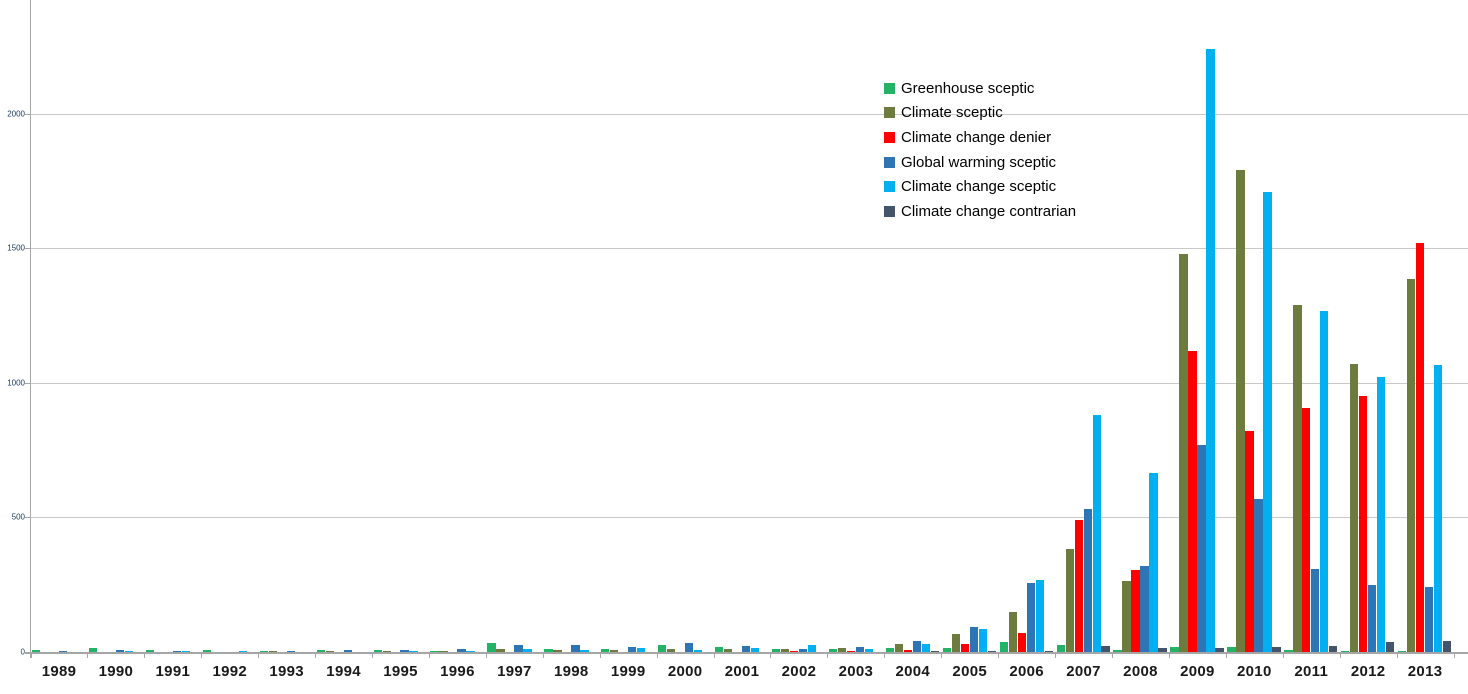  I want to click on legend-item-climate-change-sceptic: Climate change sceptic, so click(980, 186).